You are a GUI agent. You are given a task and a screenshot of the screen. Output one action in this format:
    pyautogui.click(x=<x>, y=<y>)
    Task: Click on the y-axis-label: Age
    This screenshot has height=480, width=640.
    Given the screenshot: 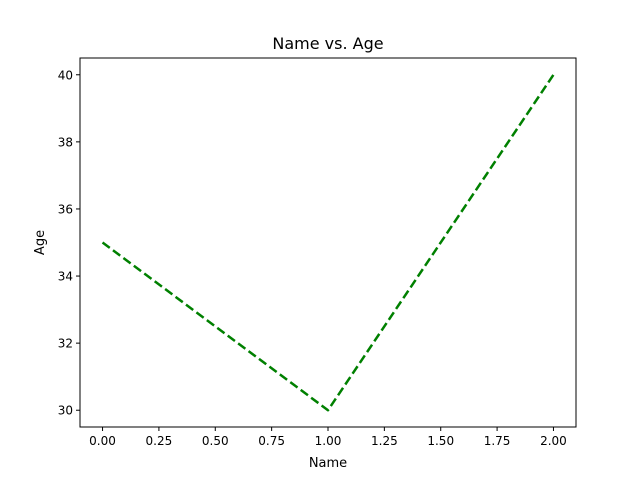 What is the action you would take?
    pyautogui.click(x=40, y=242)
    